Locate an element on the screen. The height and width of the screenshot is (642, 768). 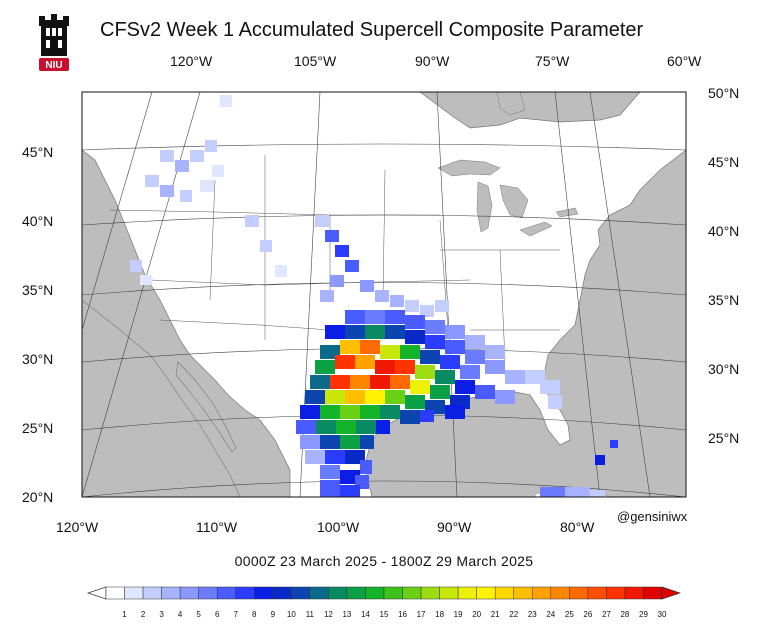
colorbar-left-arrow is located at coordinates (96, 593).